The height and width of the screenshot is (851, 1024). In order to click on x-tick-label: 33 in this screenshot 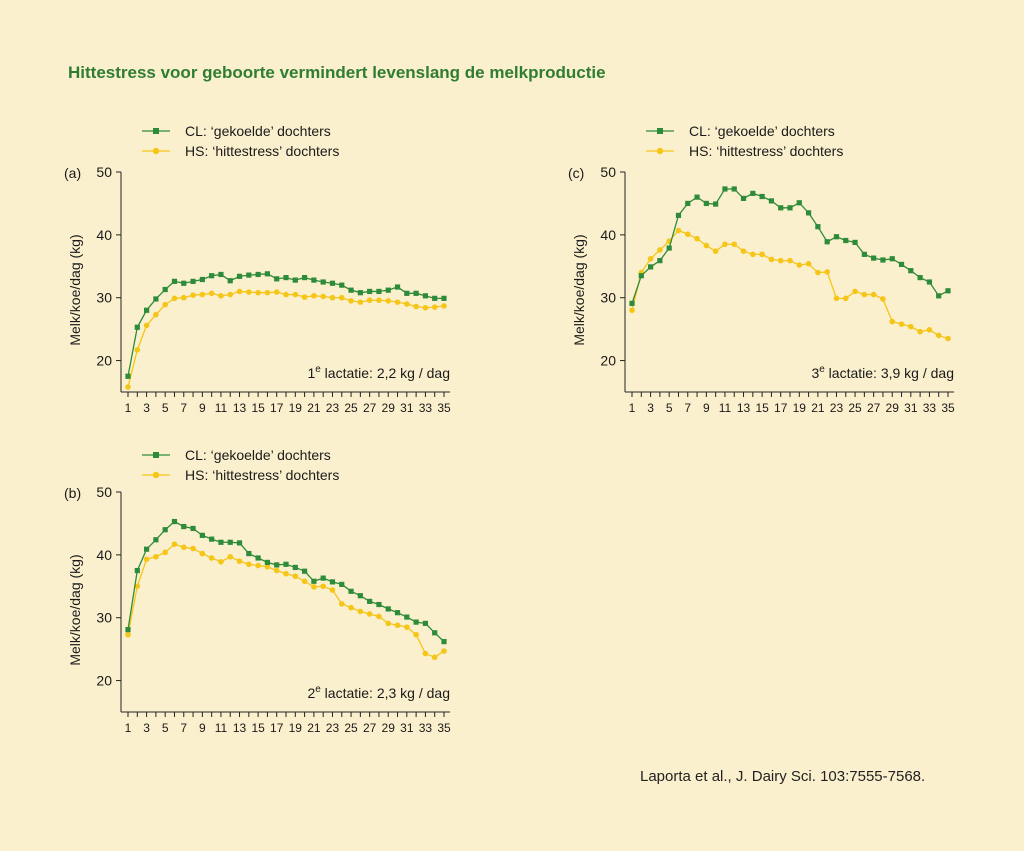, I will do `click(930, 408)`.